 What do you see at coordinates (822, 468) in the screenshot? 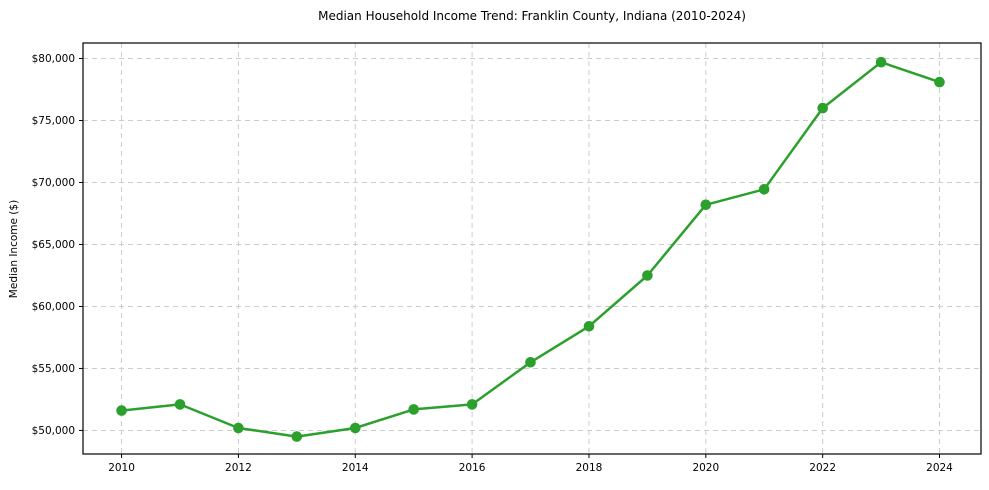
I see `x-tick-label: 2022` at bounding box center [822, 468].